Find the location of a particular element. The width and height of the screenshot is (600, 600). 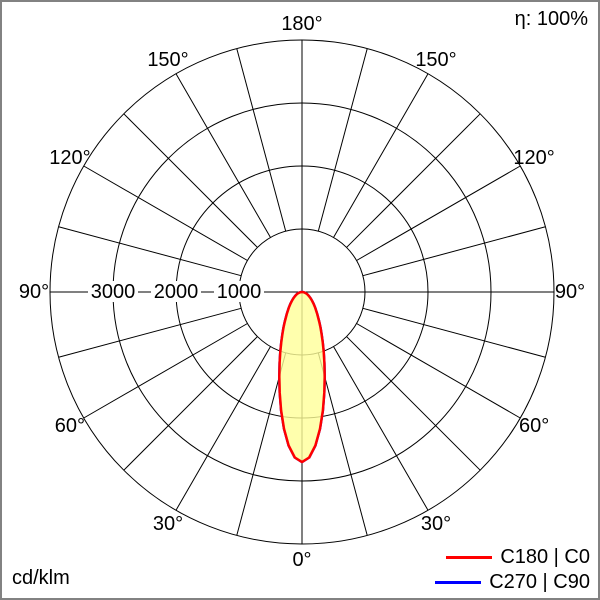

intensity-curves is located at coordinates (302, 377).